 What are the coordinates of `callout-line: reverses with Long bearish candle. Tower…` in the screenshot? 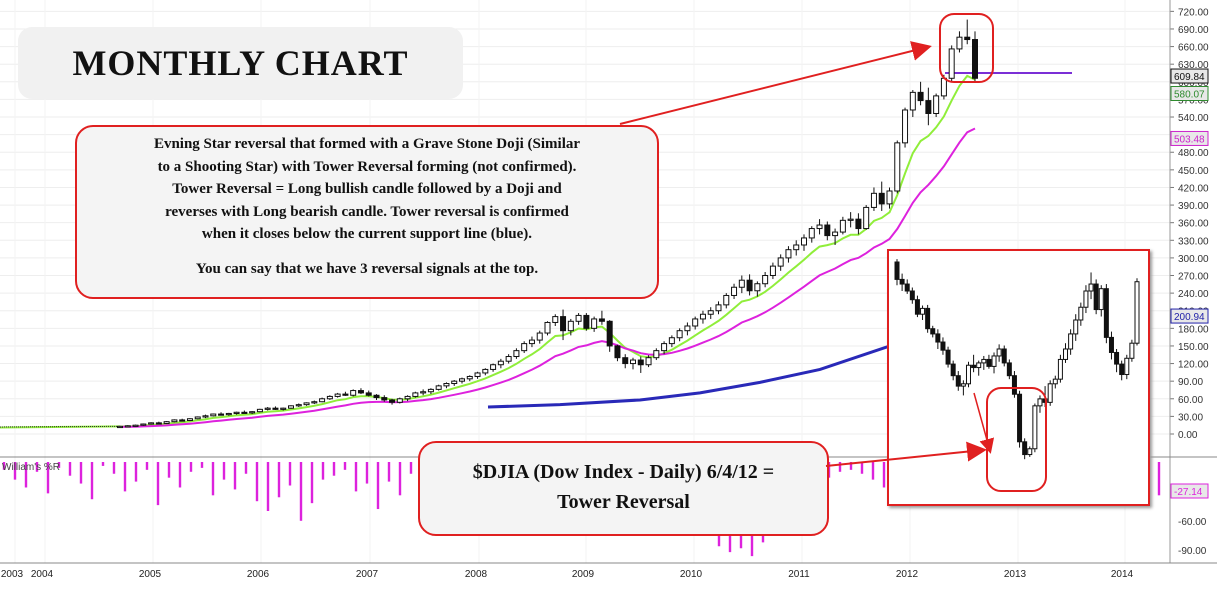 It's located at (367, 211).